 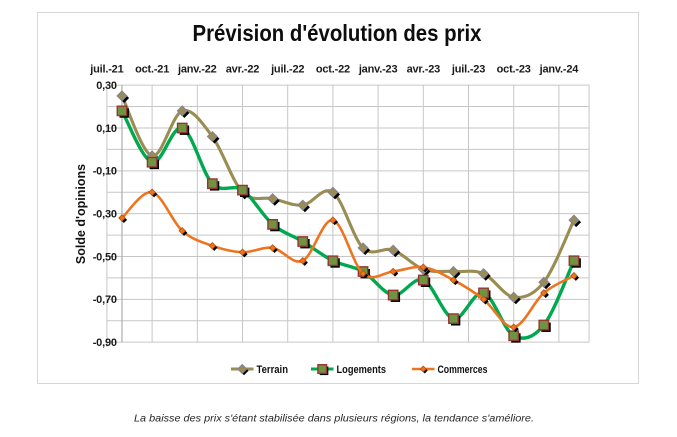 I want to click on legend-marker-terrain, so click(x=242, y=369).